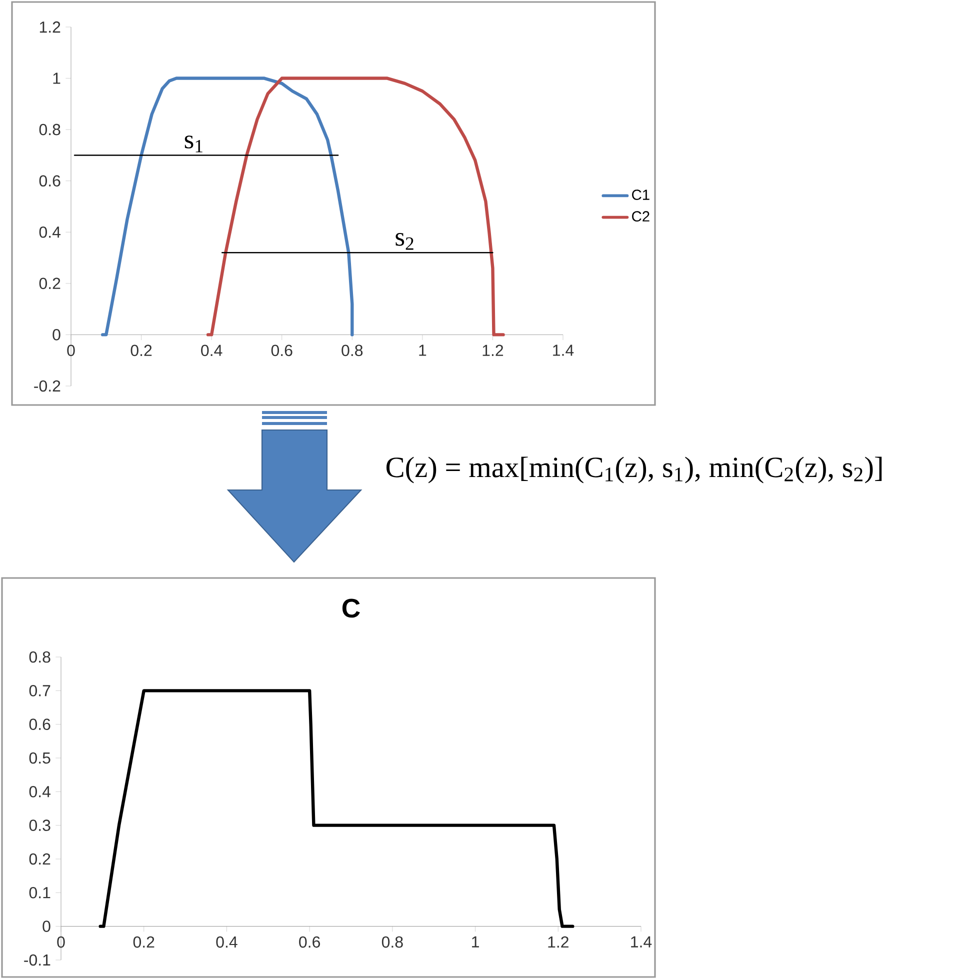 The width and height of the screenshot is (964, 979). Describe the element at coordinates (39, 690) in the screenshot. I see `y-tick-label: 0.7` at that location.